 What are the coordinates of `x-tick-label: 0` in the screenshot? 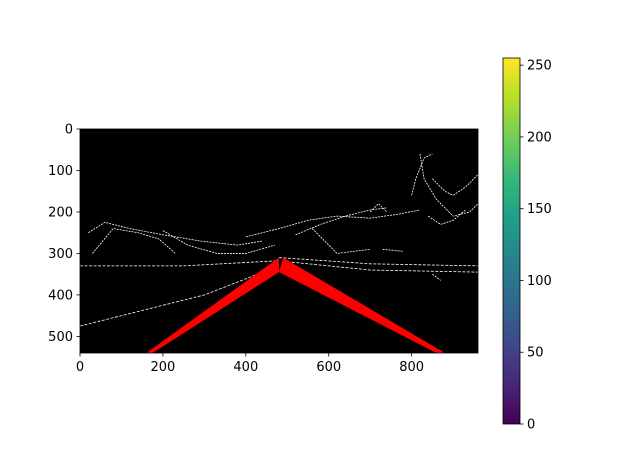 It's located at (80, 367).